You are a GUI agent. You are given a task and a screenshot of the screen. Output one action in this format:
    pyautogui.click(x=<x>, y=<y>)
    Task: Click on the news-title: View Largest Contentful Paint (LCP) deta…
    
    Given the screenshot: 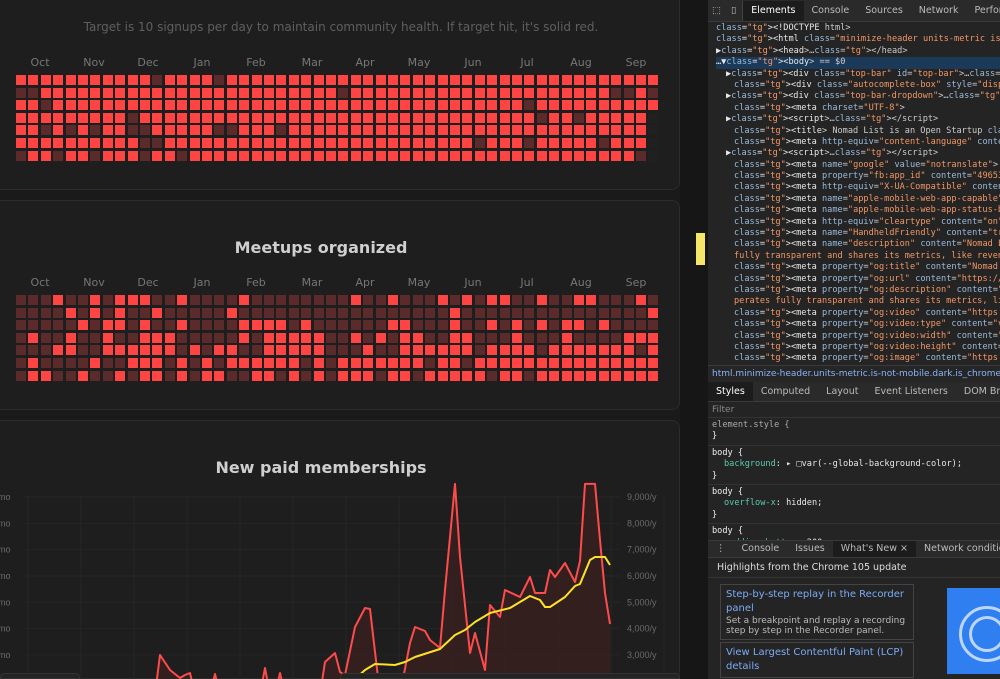 What is the action you would take?
    pyautogui.click(x=815, y=659)
    